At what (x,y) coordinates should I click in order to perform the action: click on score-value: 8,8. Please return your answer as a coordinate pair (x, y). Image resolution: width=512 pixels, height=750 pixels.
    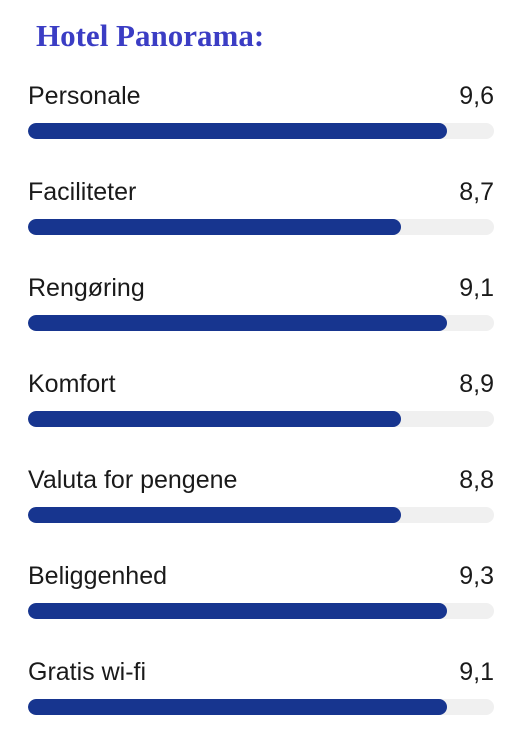
    Looking at the image, I should click on (476, 480).